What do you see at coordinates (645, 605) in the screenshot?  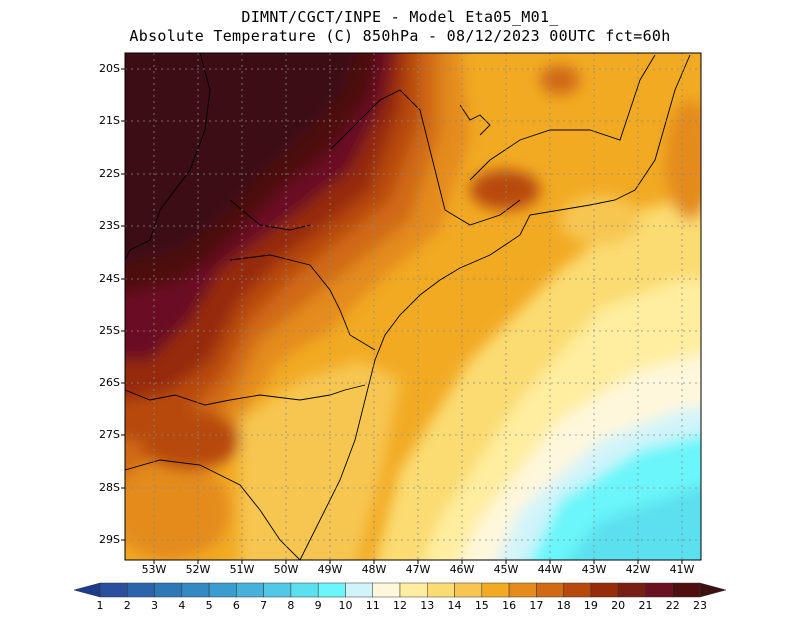 I see `colorbar-label: 21` at bounding box center [645, 605].